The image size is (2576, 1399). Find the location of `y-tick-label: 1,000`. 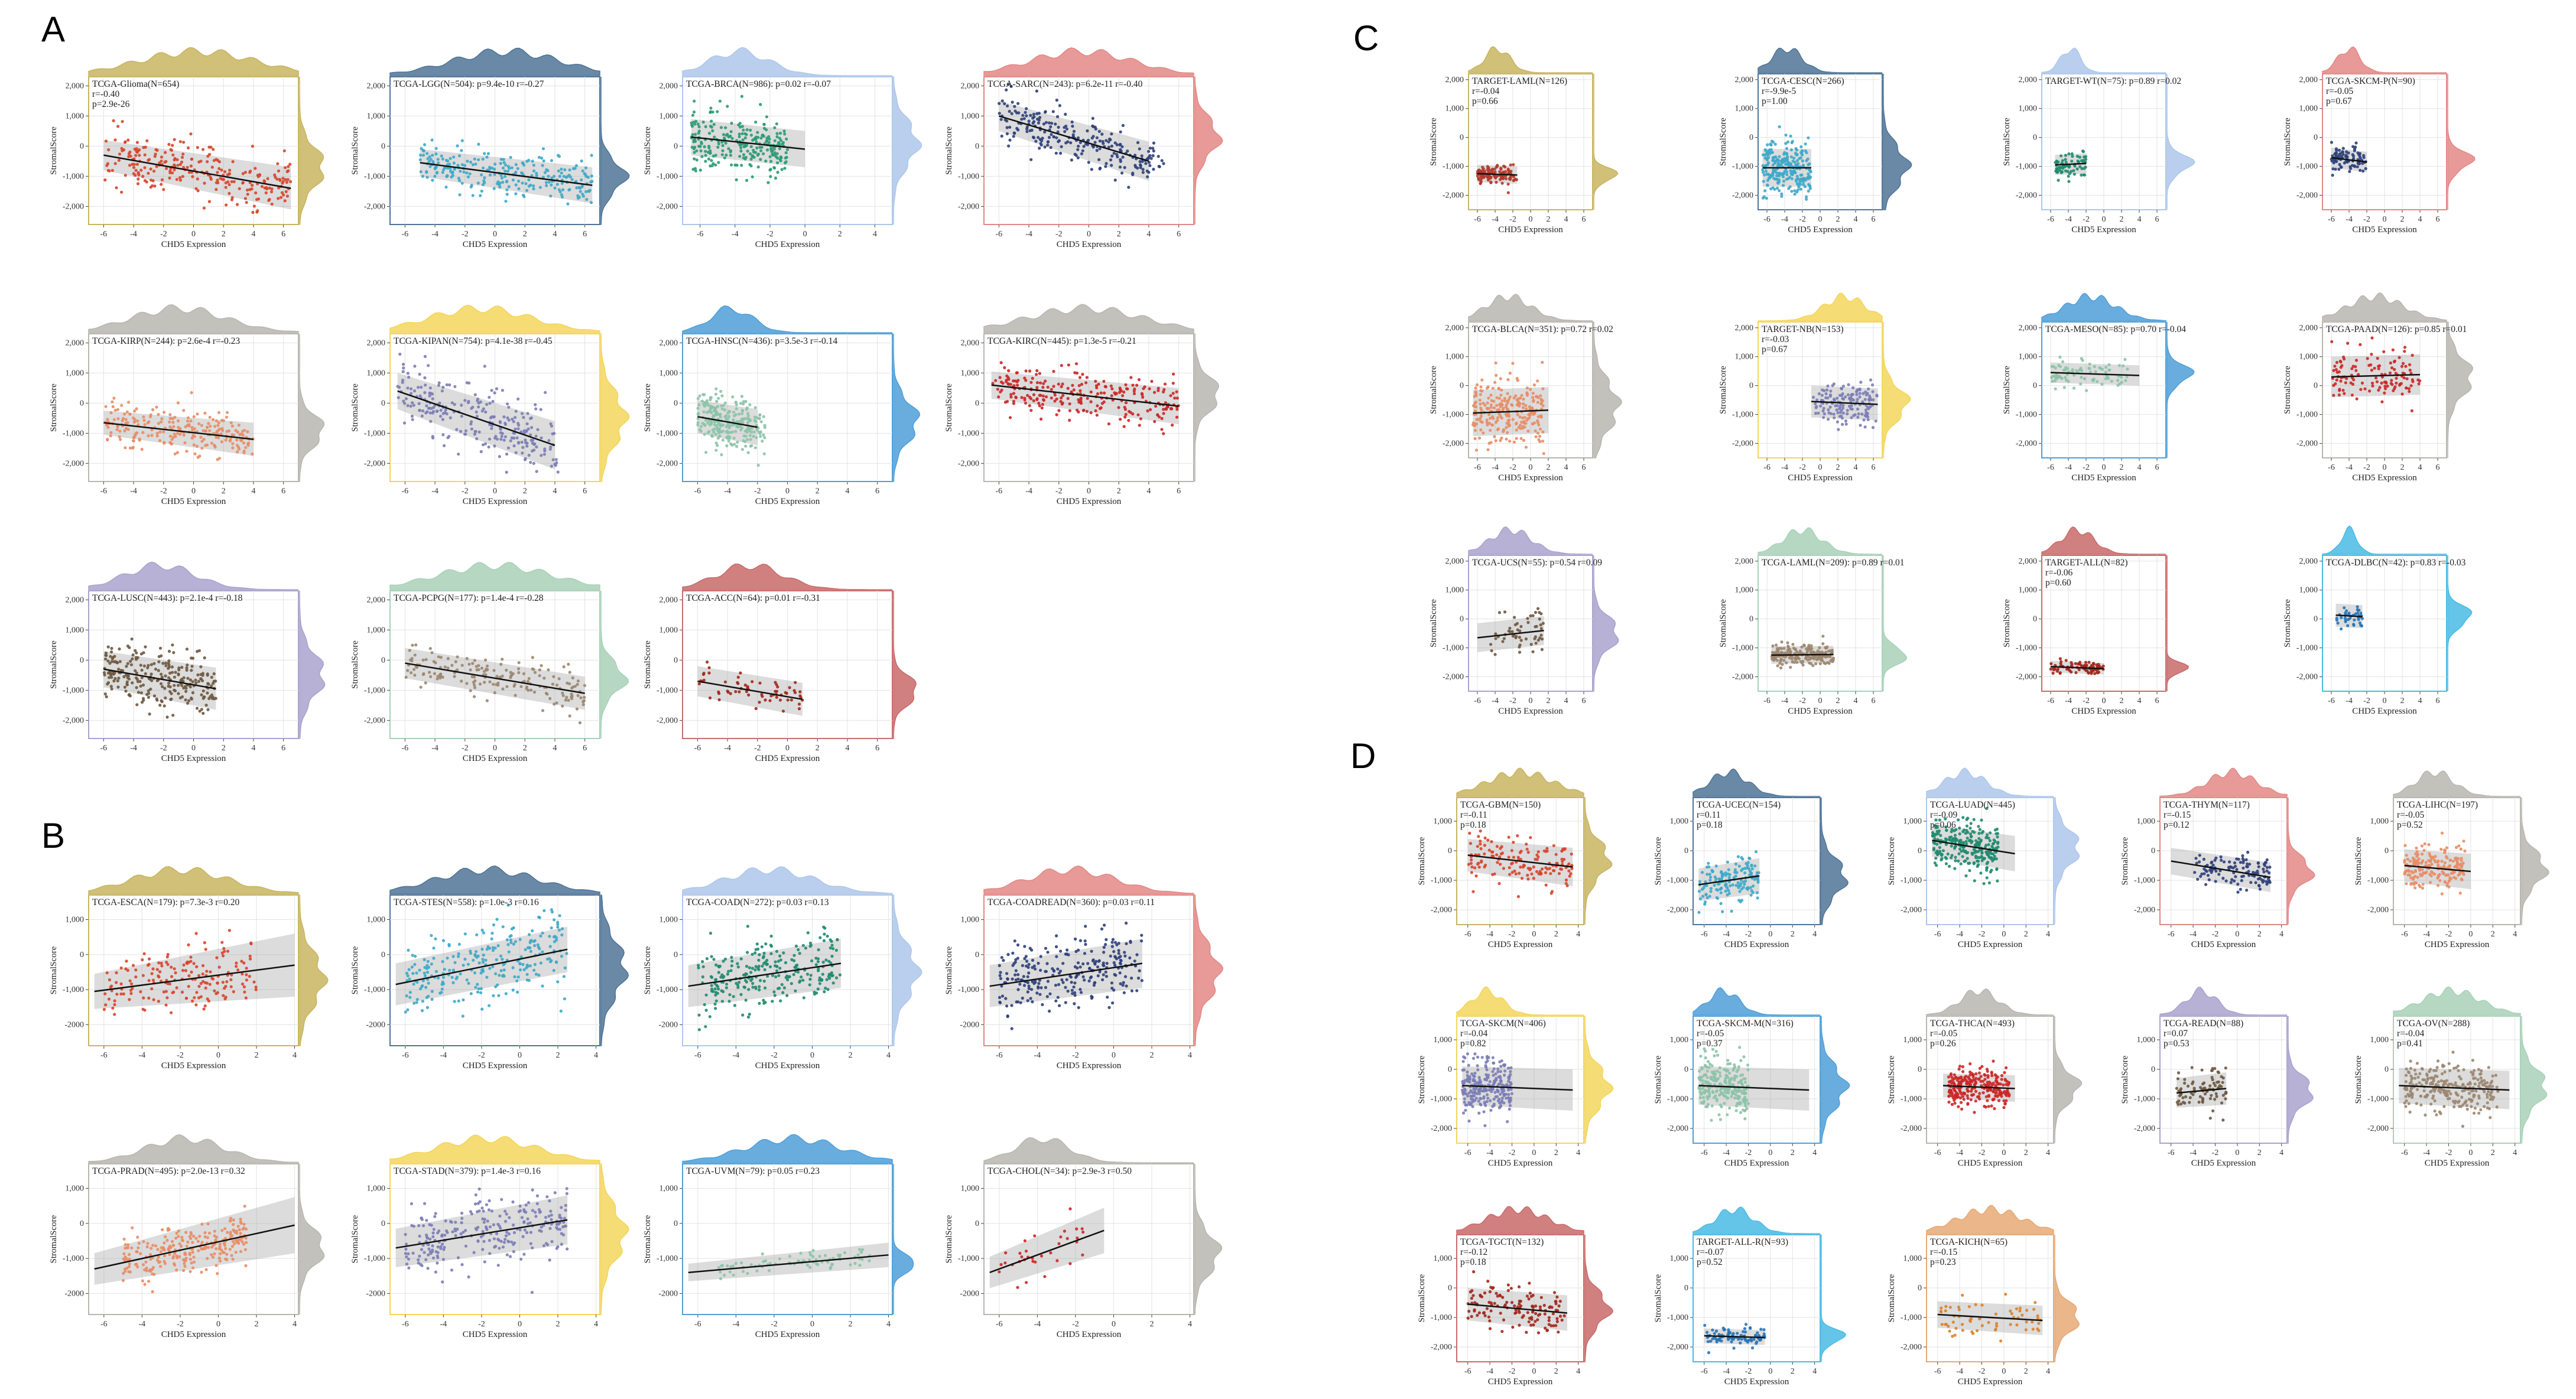

y-tick-label: 1,000 is located at coordinates (669, 117).